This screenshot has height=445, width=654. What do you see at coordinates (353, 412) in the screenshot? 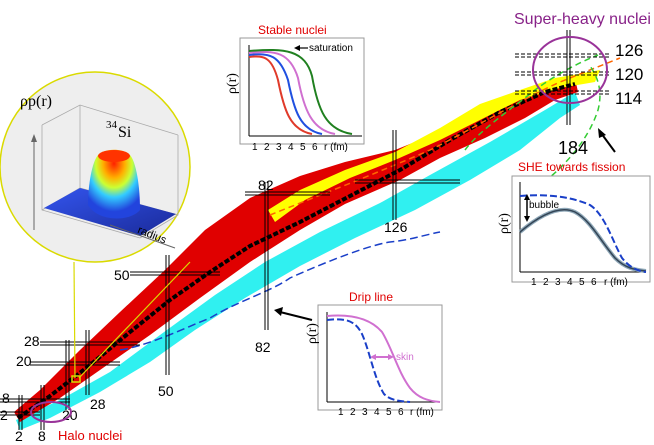
I see `drip-tick-2: 2` at bounding box center [353, 412].